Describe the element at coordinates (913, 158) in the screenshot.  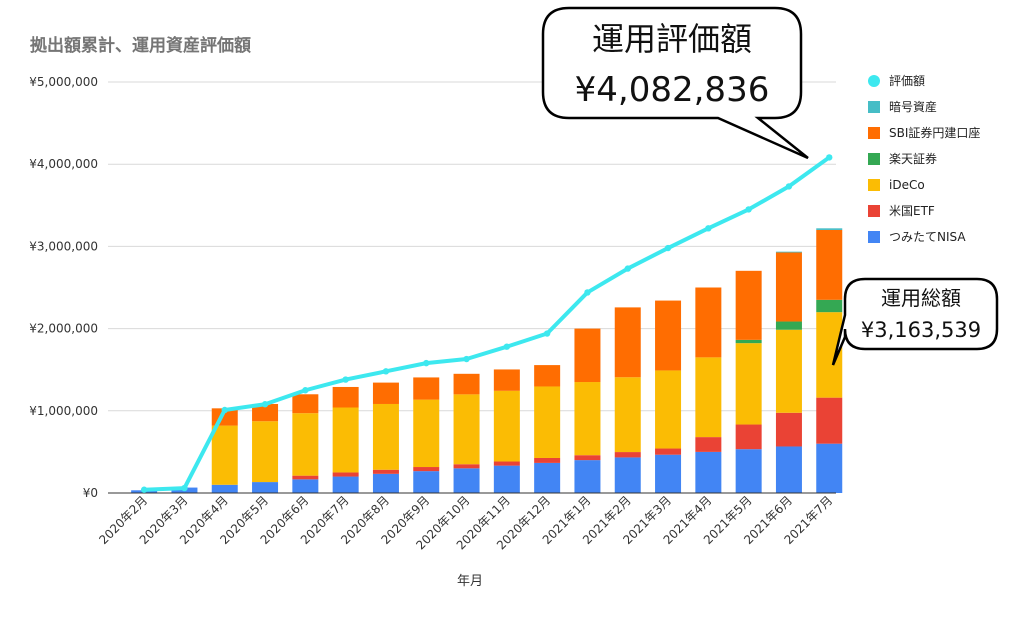
I see `legend-label: 楽天証券` at that location.